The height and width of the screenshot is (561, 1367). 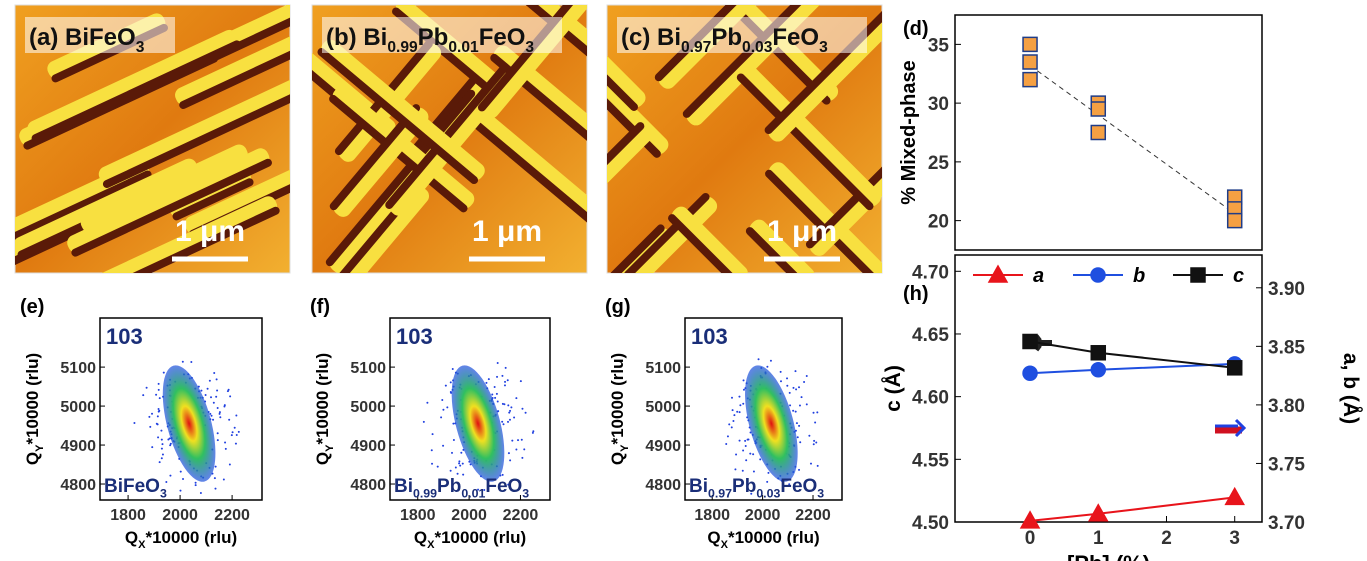 I want to click on x-tick-label: 2000, so click(x=180, y=515).